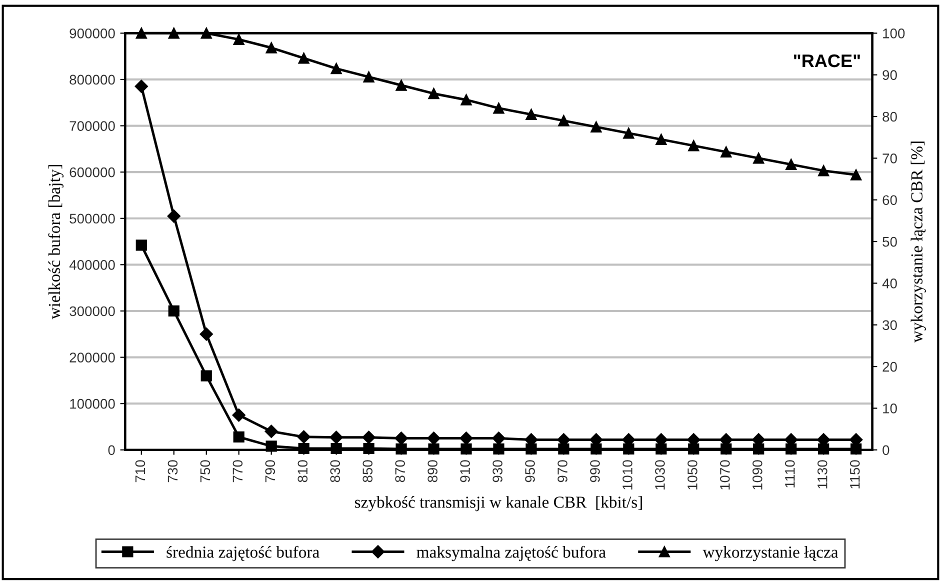  What do you see at coordinates (890, 409) in the screenshot?
I see `y2-tick-label: 10` at bounding box center [890, 409].